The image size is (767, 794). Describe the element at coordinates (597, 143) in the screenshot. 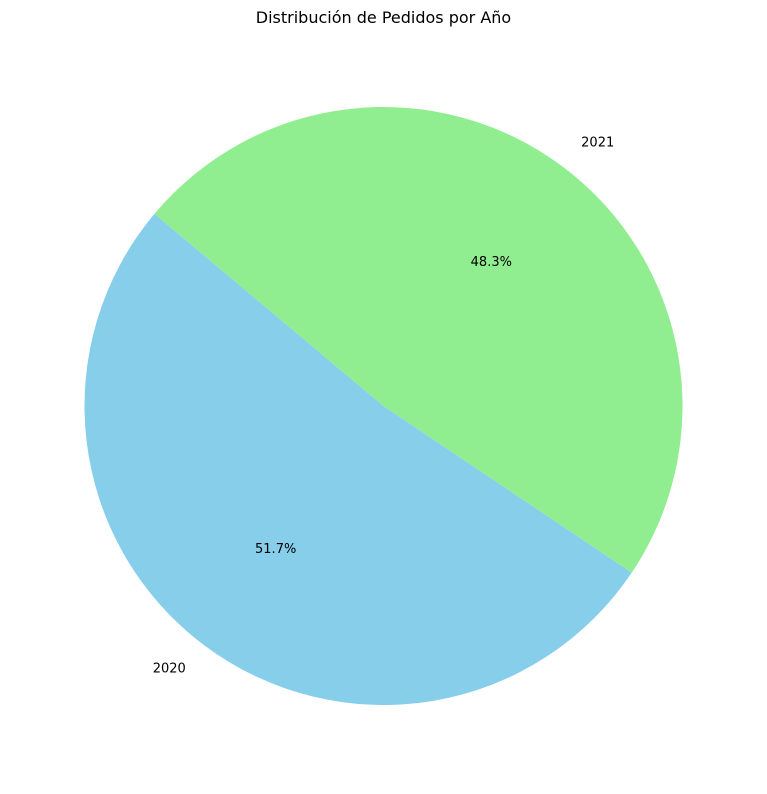

I see `category-label-2021: 2021` at that location.